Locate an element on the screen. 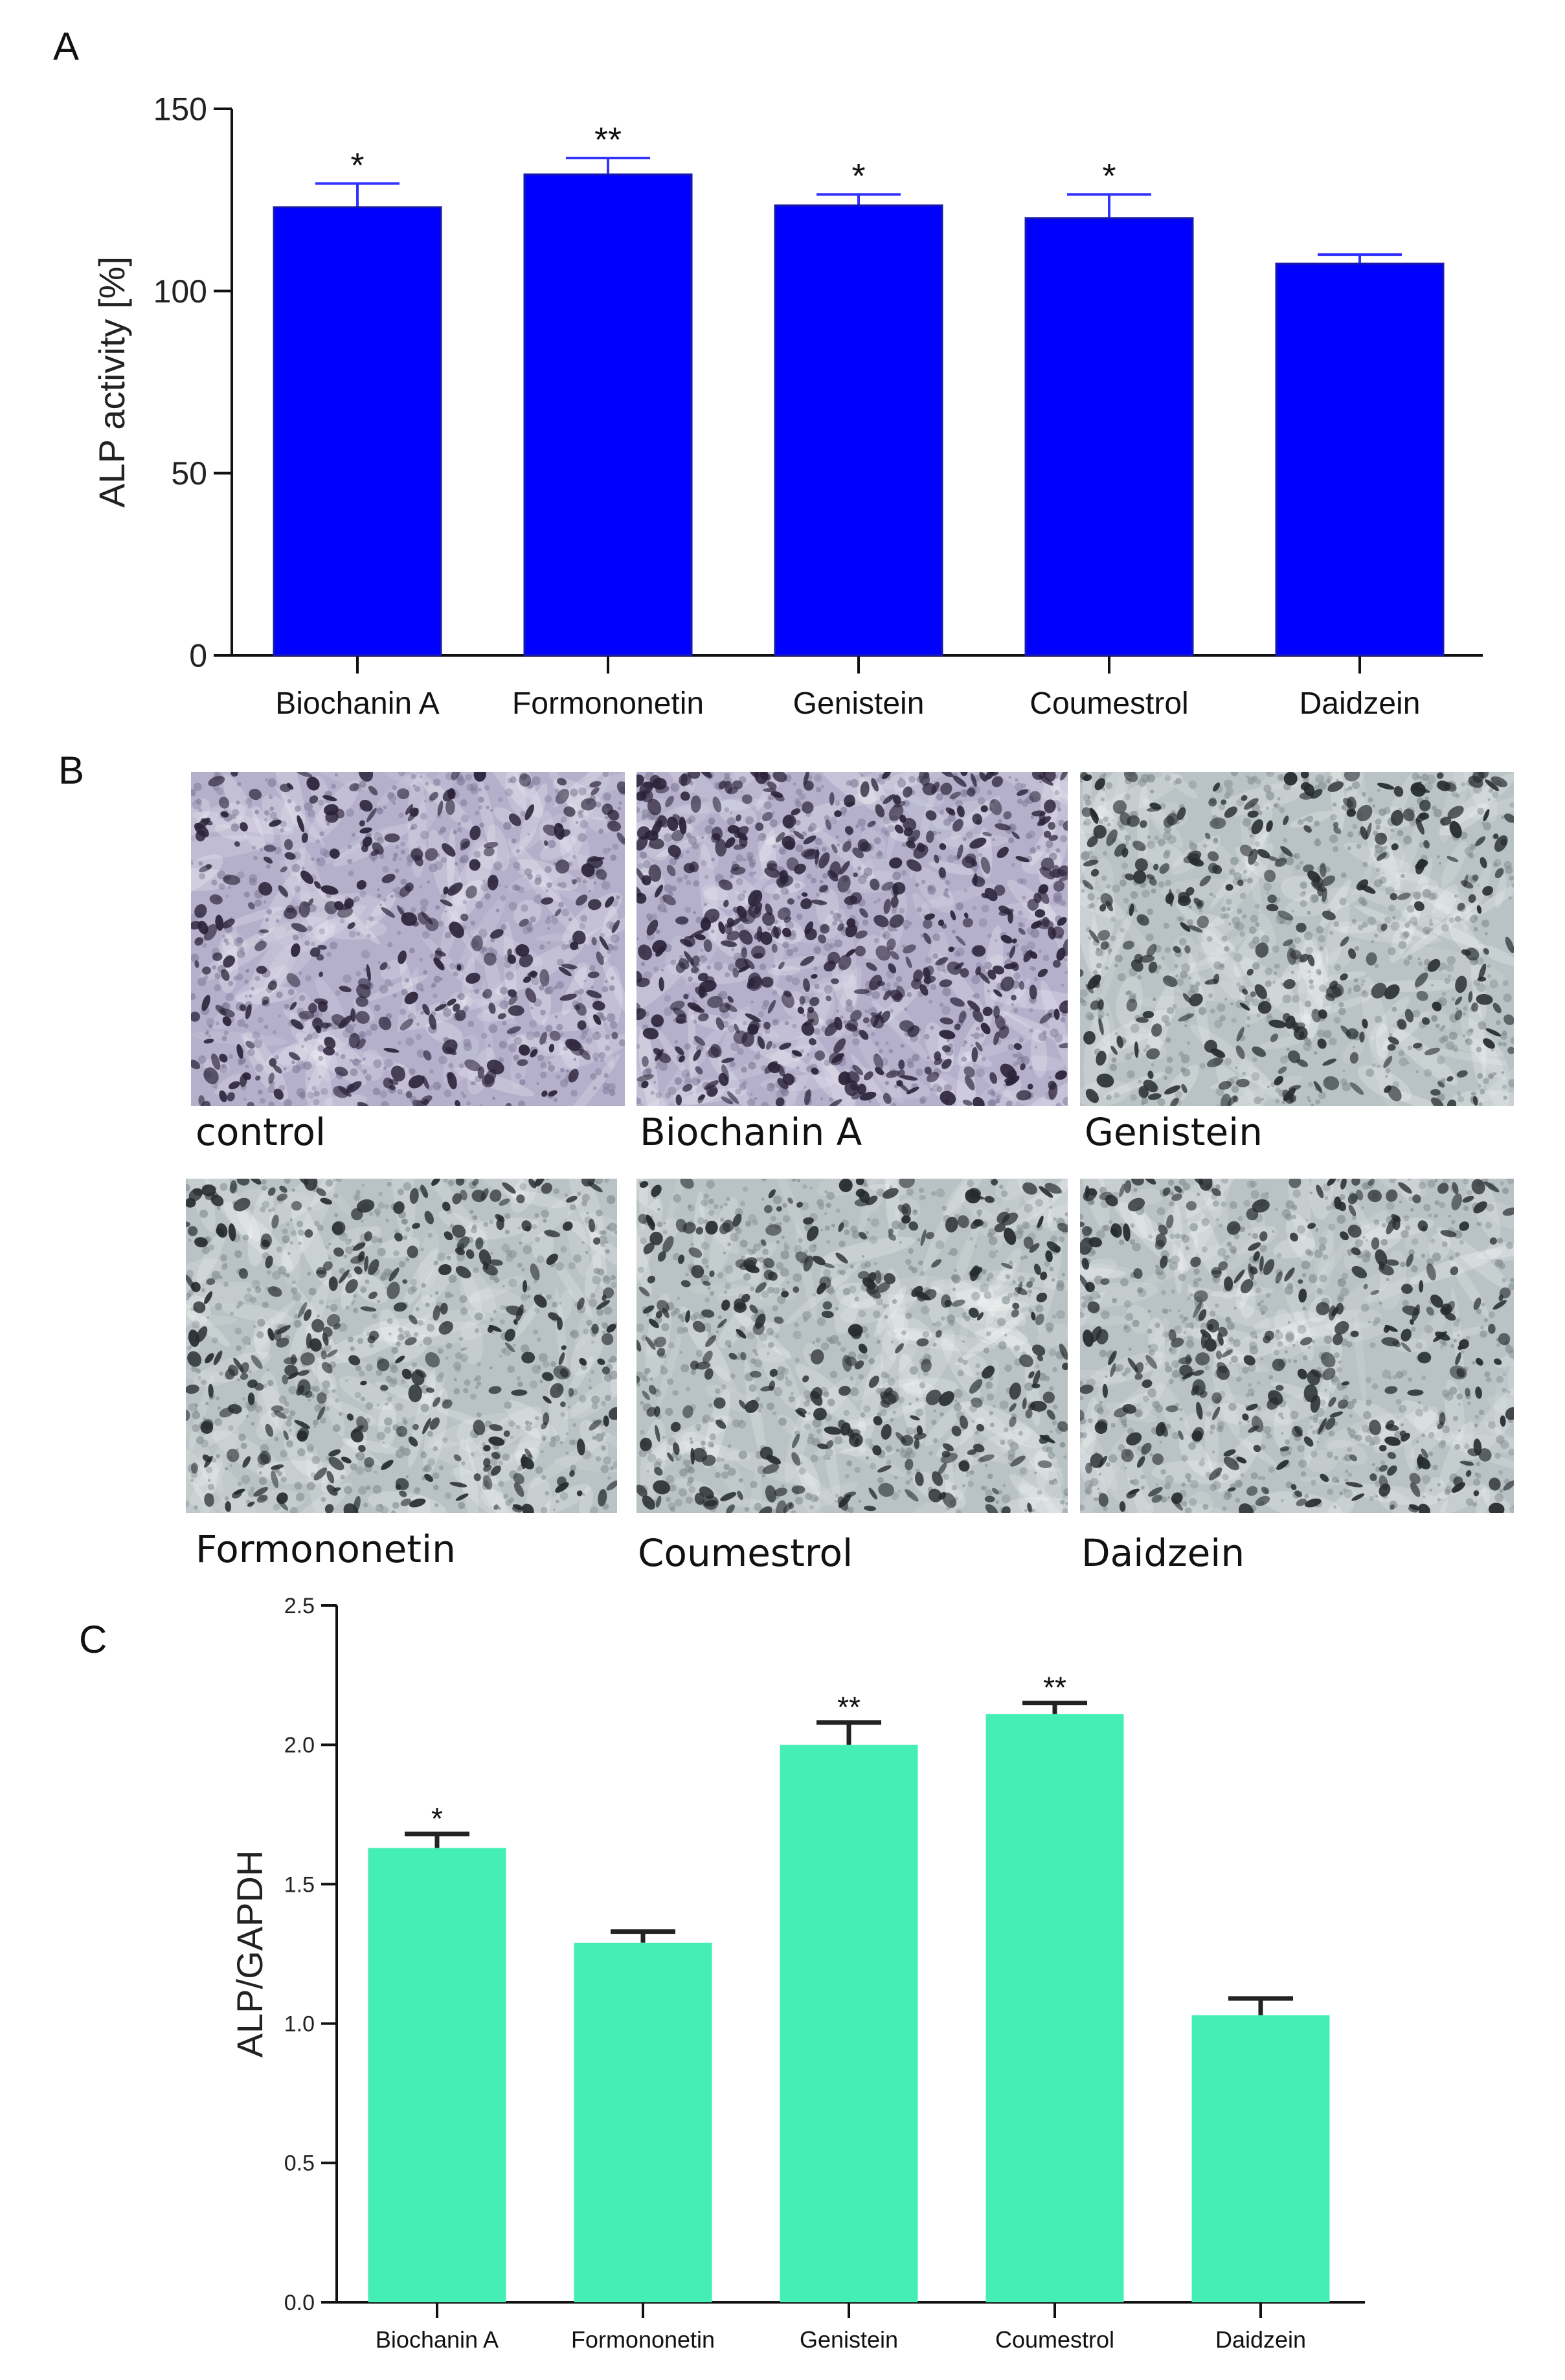 Image resolution: width=1565 pixels, height=2380 pixels. y-tick-label: 0.5 is located at coordinates (299, 2163).